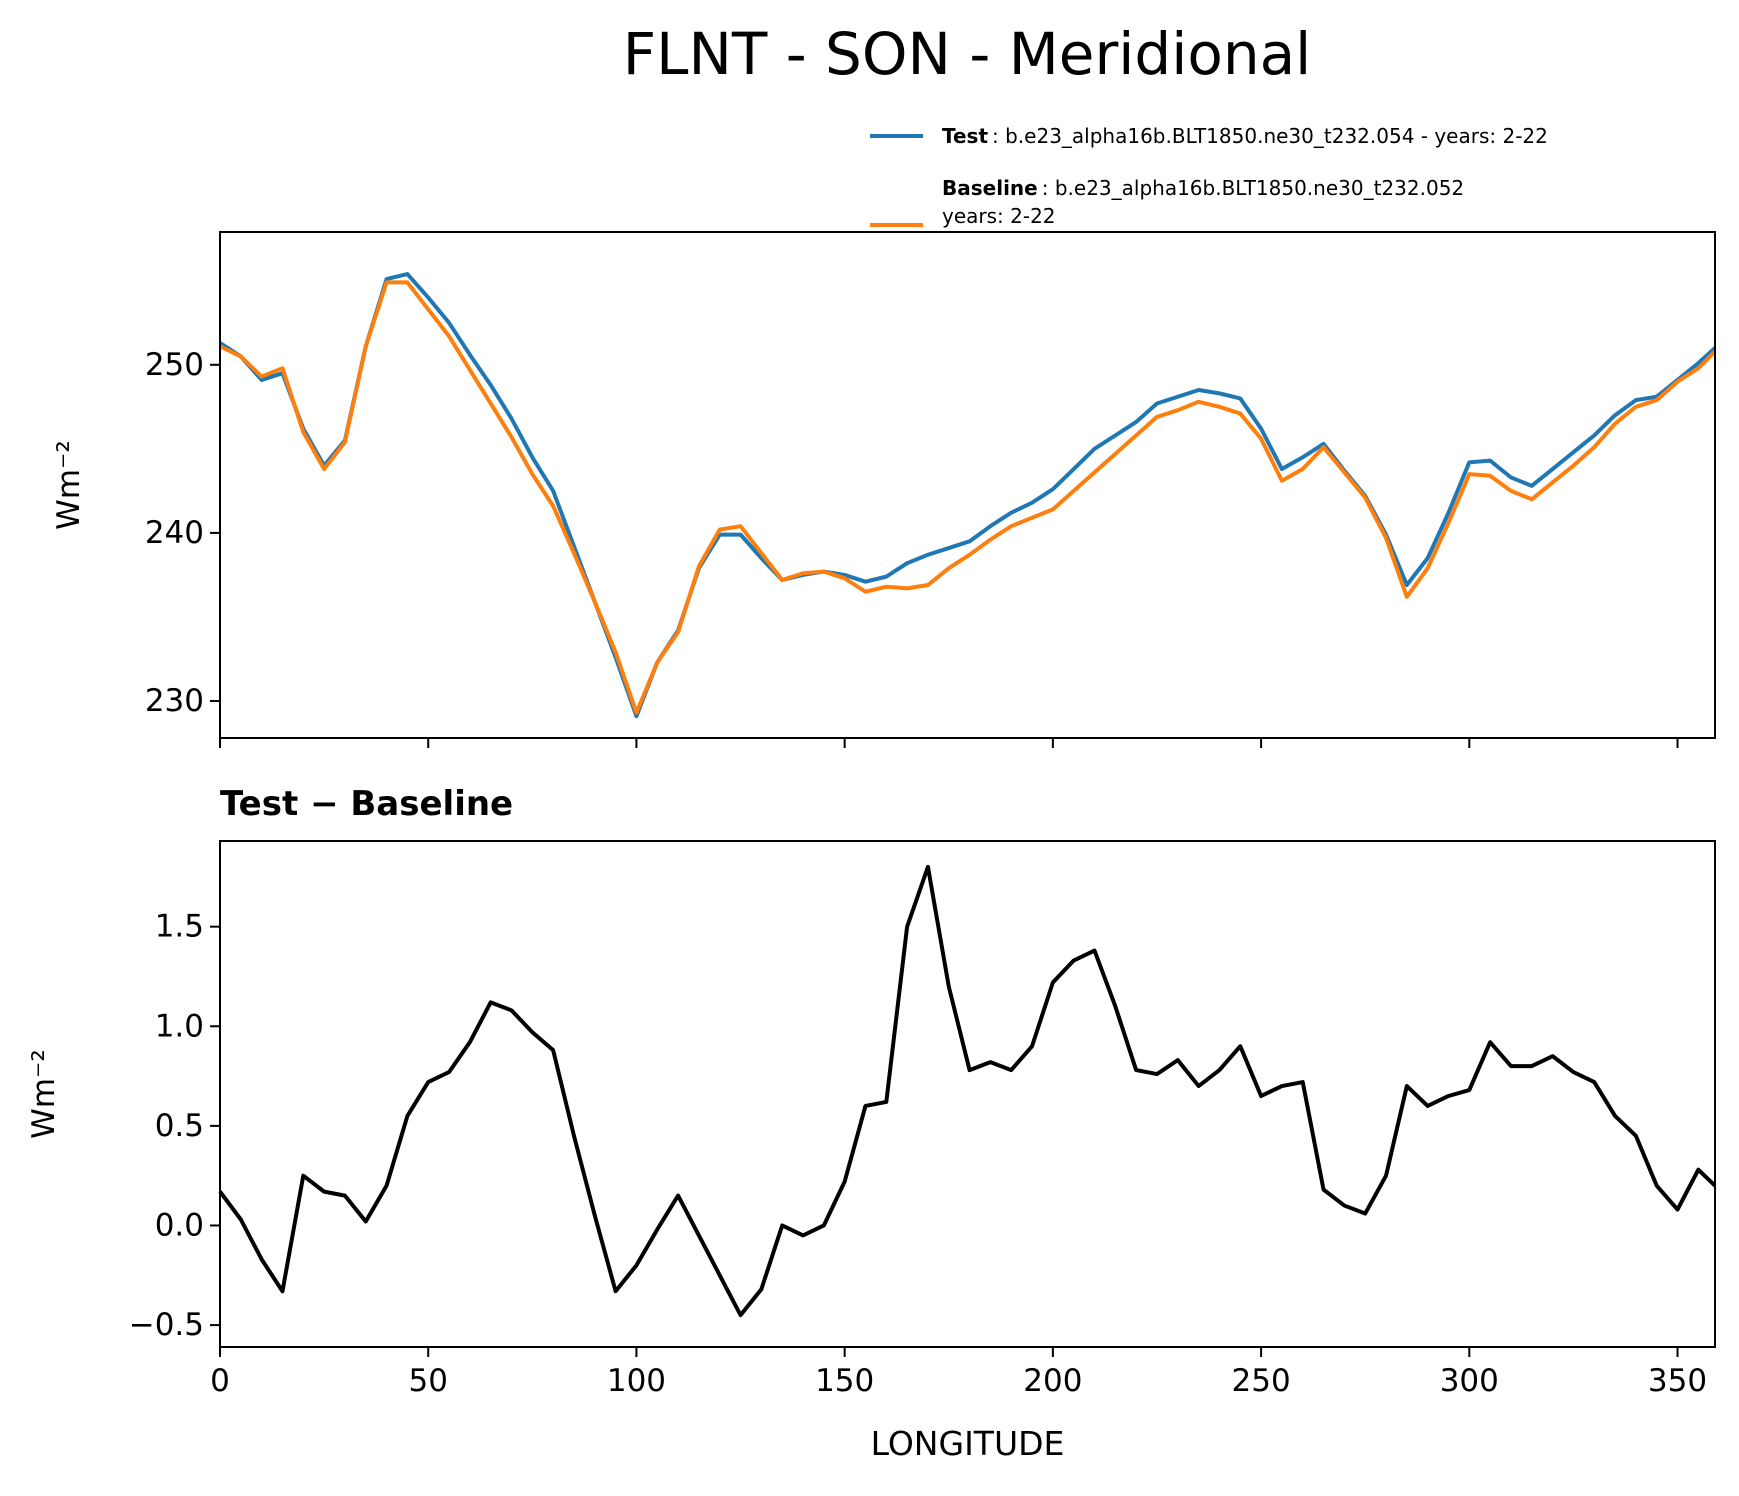 The height and width of the screenshot is (1496, 1739). Describe the element at coordinates (166, 1325) in the screenshot. I see `y-tick-label: −0.5` at that location.